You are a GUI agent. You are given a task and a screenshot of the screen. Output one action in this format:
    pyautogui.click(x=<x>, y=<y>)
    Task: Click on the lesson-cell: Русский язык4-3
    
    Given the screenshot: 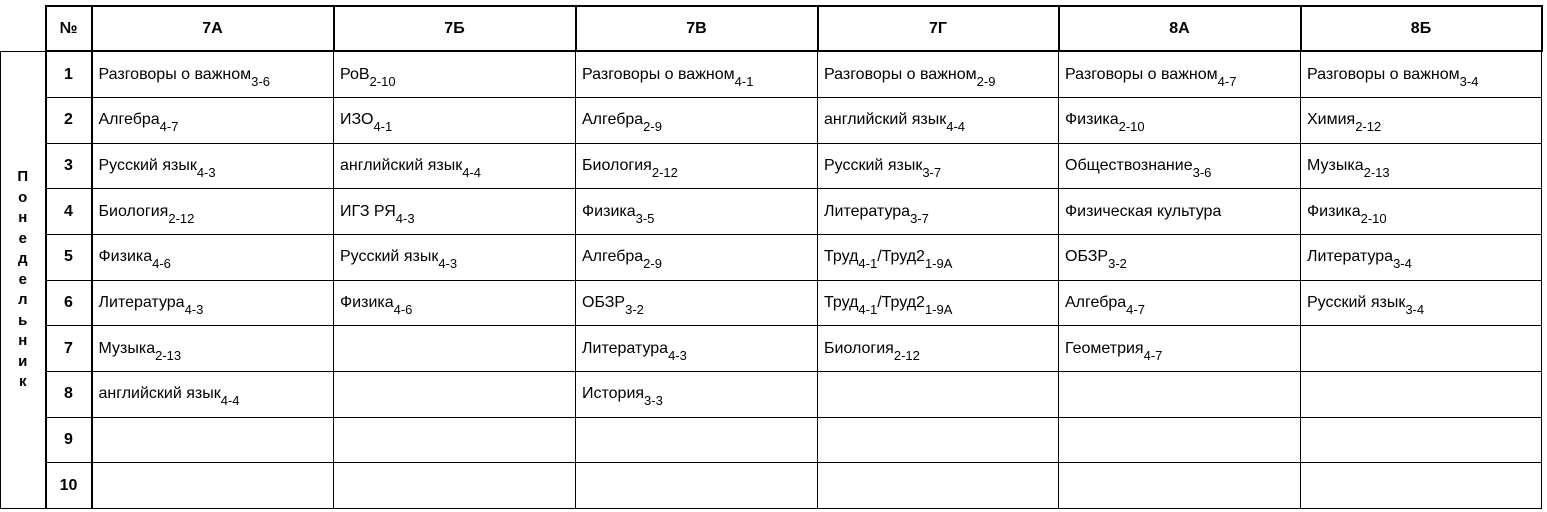 What is the action you would take?
    pyautogui.click(x=454, y=257)
    